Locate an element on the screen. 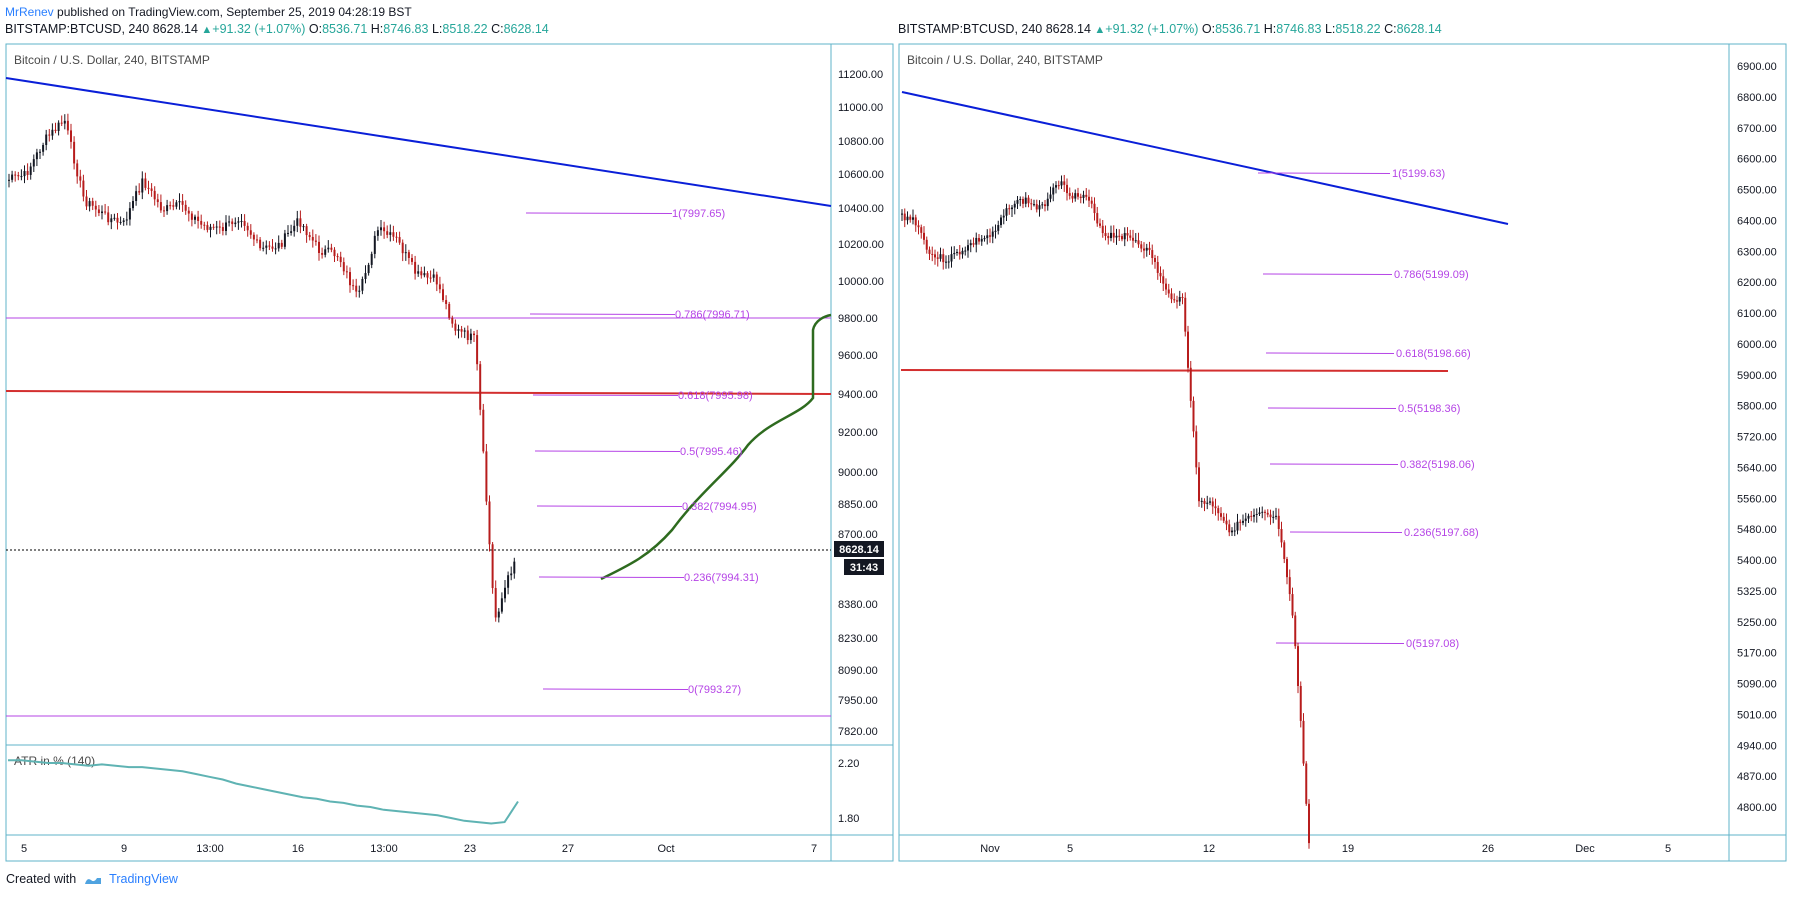 The image size is (1793, 899). time-tick-label: 5 is located at coordinates (1668, 849).